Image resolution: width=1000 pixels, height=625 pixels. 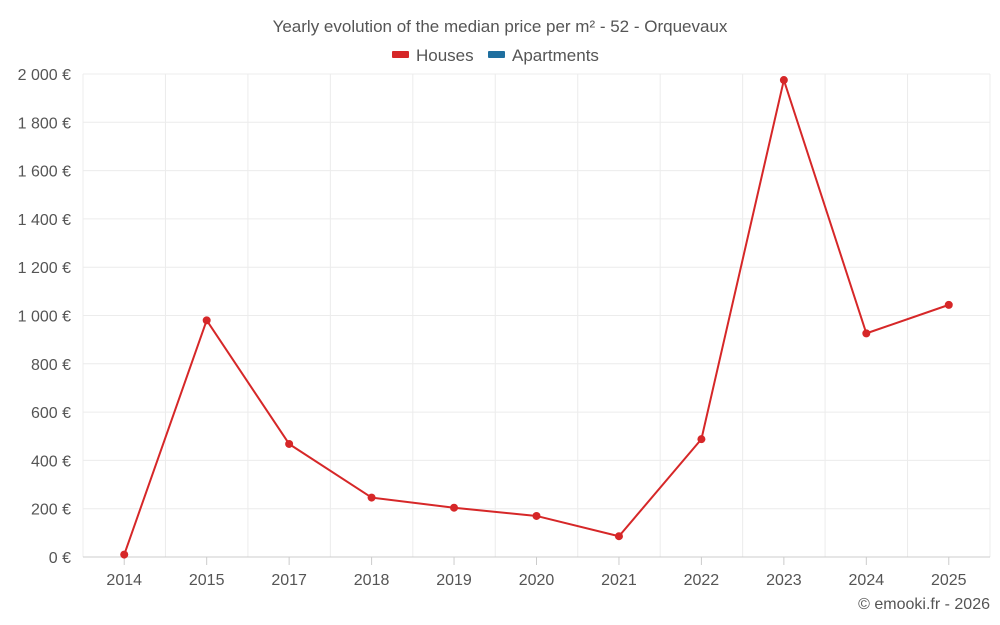 I want to click on y-tick-label: 400 €, so click(x=51, y=461).